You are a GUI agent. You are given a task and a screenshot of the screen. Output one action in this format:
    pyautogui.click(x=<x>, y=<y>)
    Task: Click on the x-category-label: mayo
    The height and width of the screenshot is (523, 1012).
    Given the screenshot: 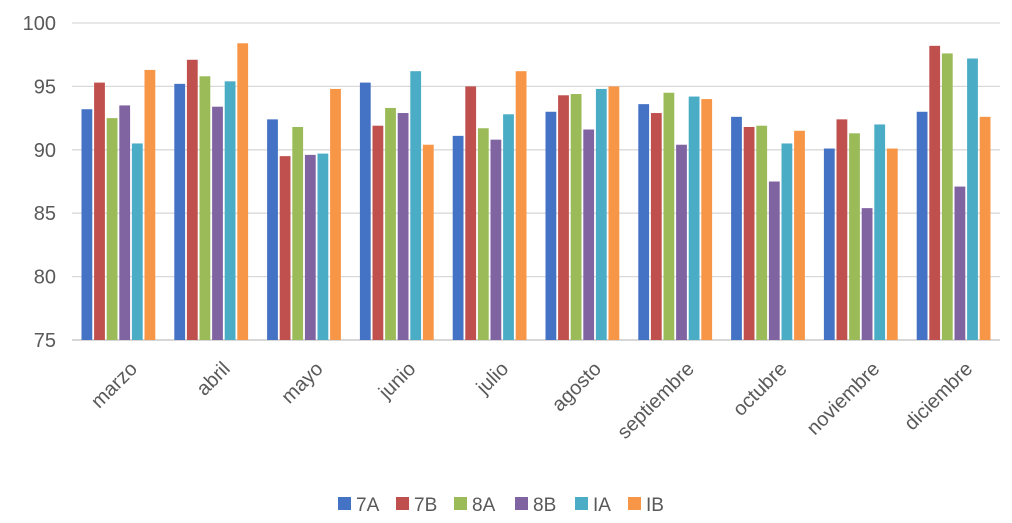 What is the action you would take?
    pyautogui.click(x=302, y=383)
    